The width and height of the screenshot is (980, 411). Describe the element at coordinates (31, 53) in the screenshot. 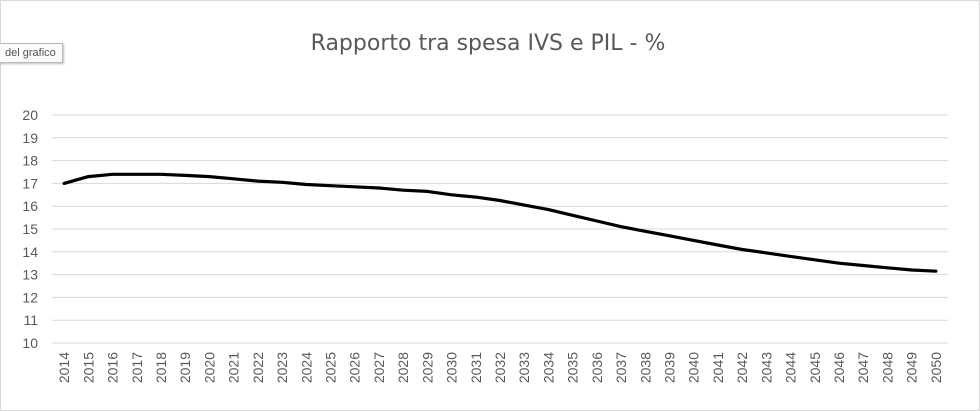

I see `chart-tooltip: del grafico` at that location.